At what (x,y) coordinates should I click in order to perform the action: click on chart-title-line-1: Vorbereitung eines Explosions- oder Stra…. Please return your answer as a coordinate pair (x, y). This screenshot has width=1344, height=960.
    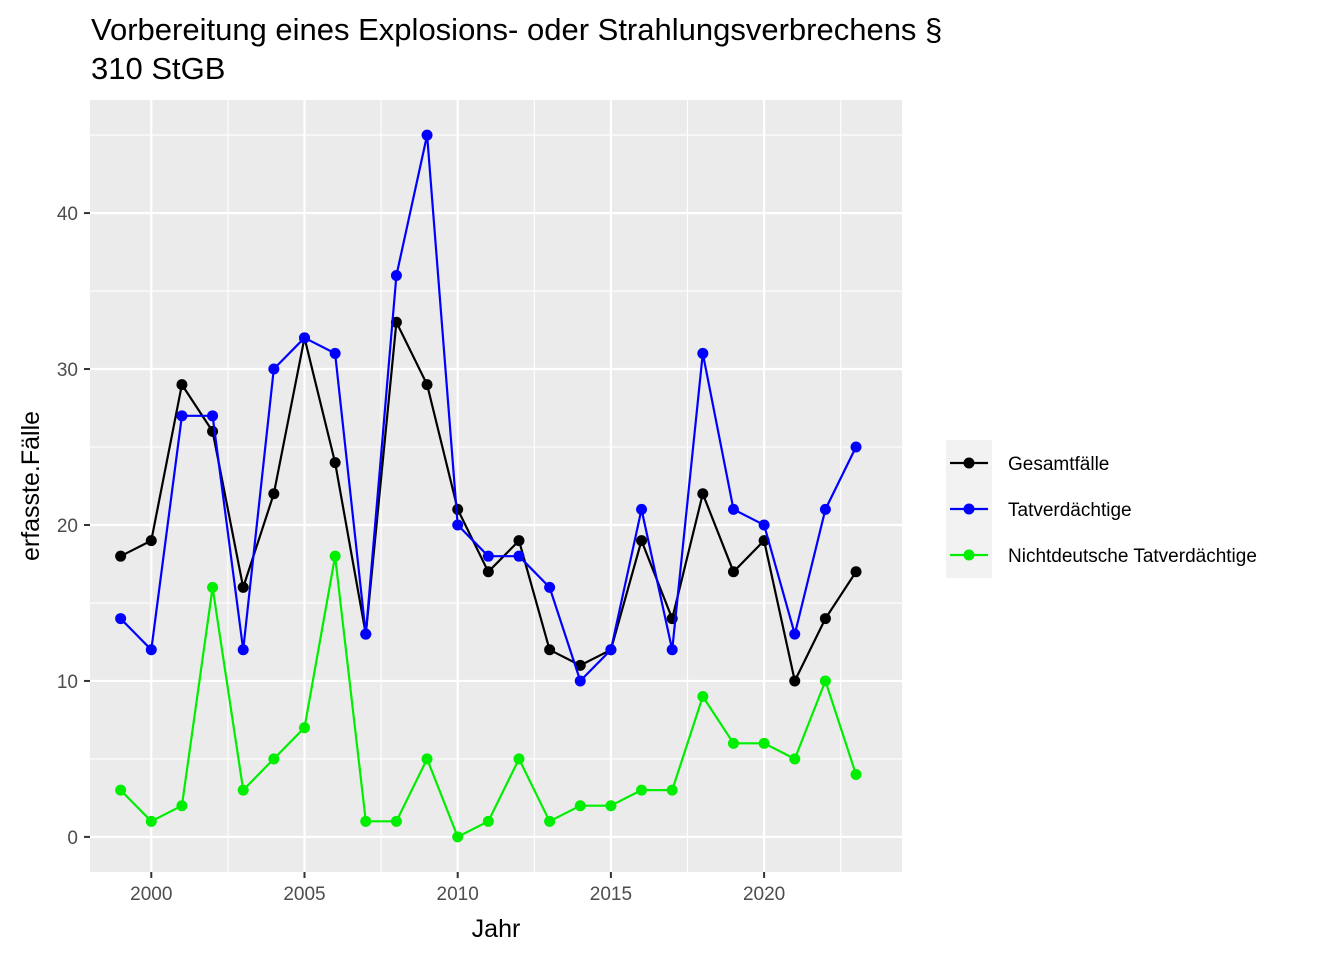
    Looking at the image, I should click on (516, 29).